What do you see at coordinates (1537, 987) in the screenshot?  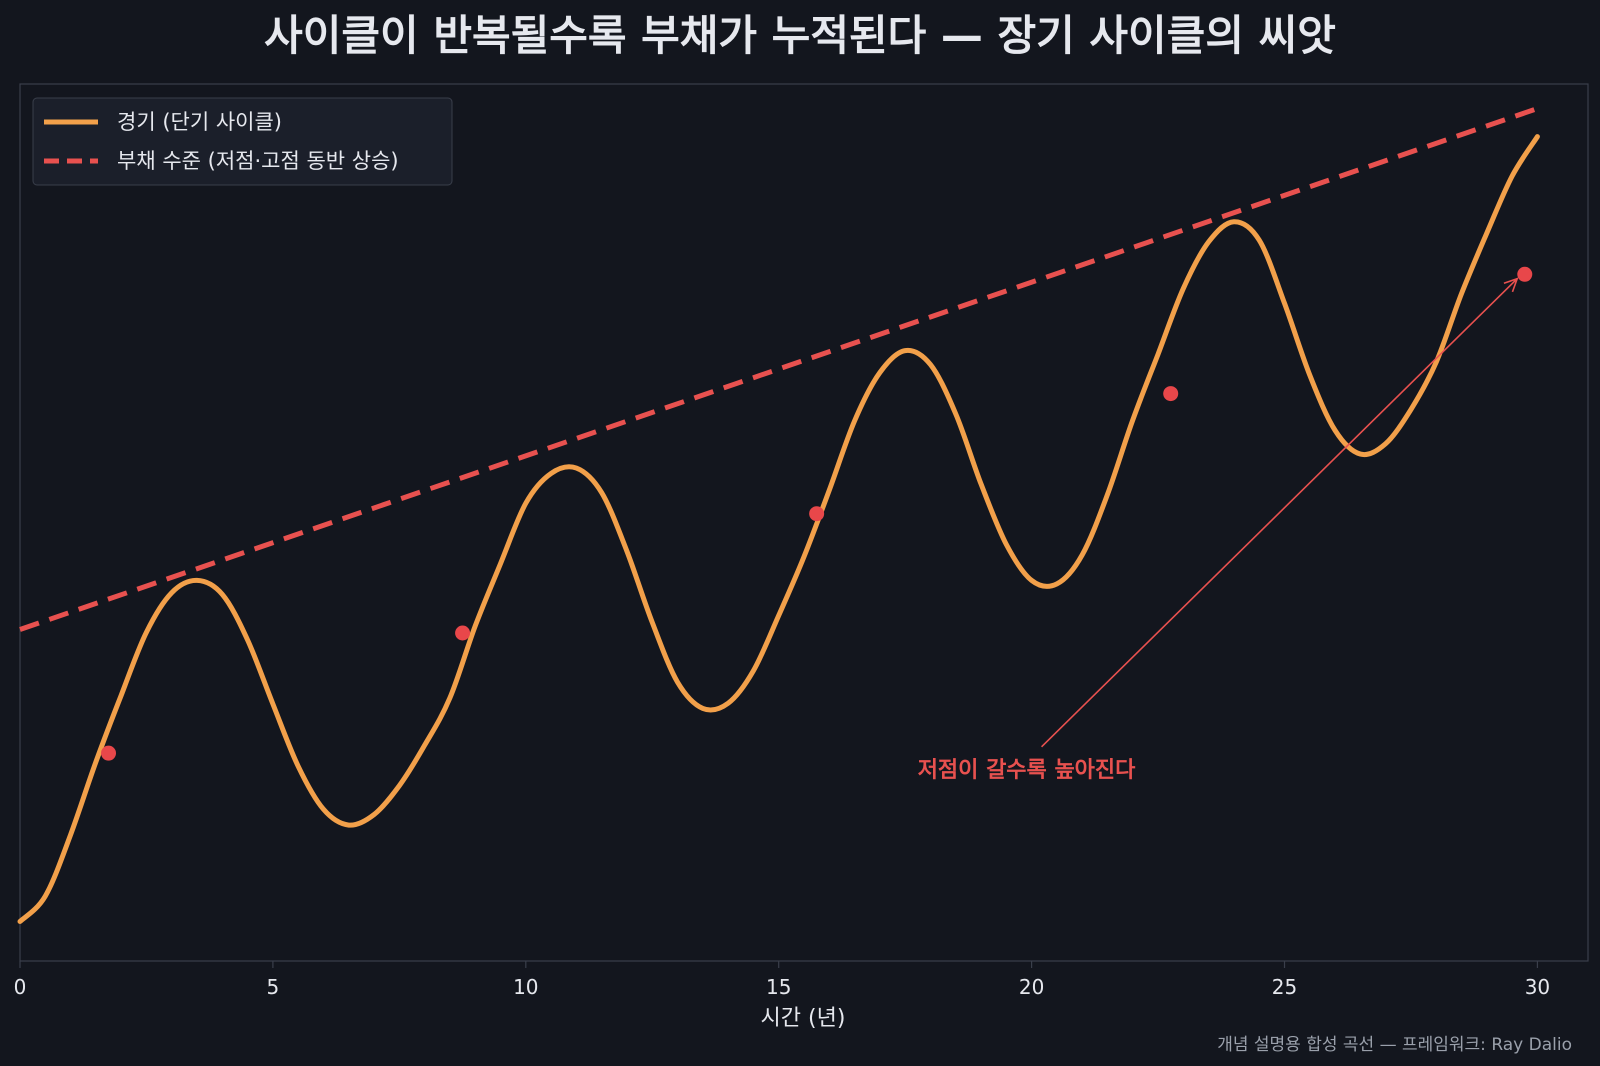 I see `x-tick-label: 30` at bounding box center [1537, 987].